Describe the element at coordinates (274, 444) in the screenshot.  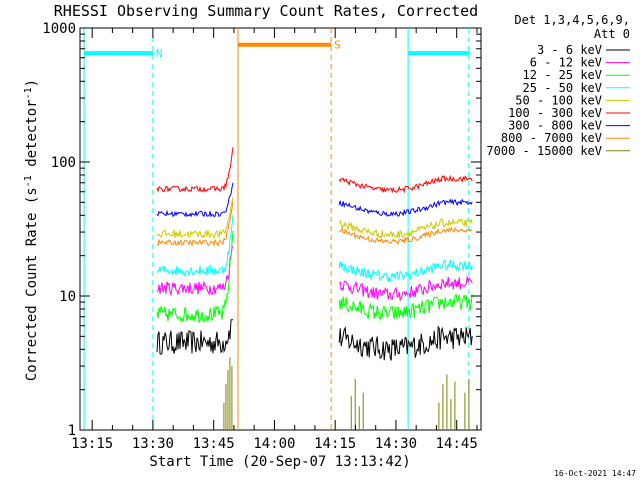
I see `x-tick-label: 14:00` at that location.